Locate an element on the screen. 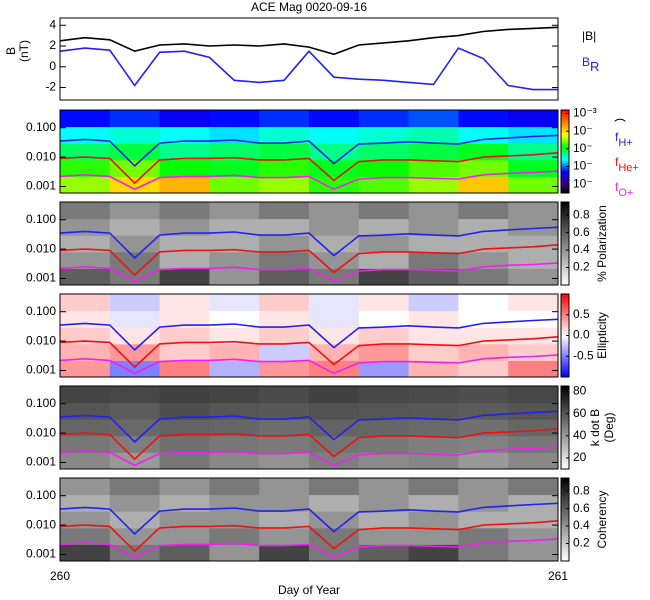 The image size is (650, 600). colorbar-tick-label: 0.2 is located at coordinates (581, 267).